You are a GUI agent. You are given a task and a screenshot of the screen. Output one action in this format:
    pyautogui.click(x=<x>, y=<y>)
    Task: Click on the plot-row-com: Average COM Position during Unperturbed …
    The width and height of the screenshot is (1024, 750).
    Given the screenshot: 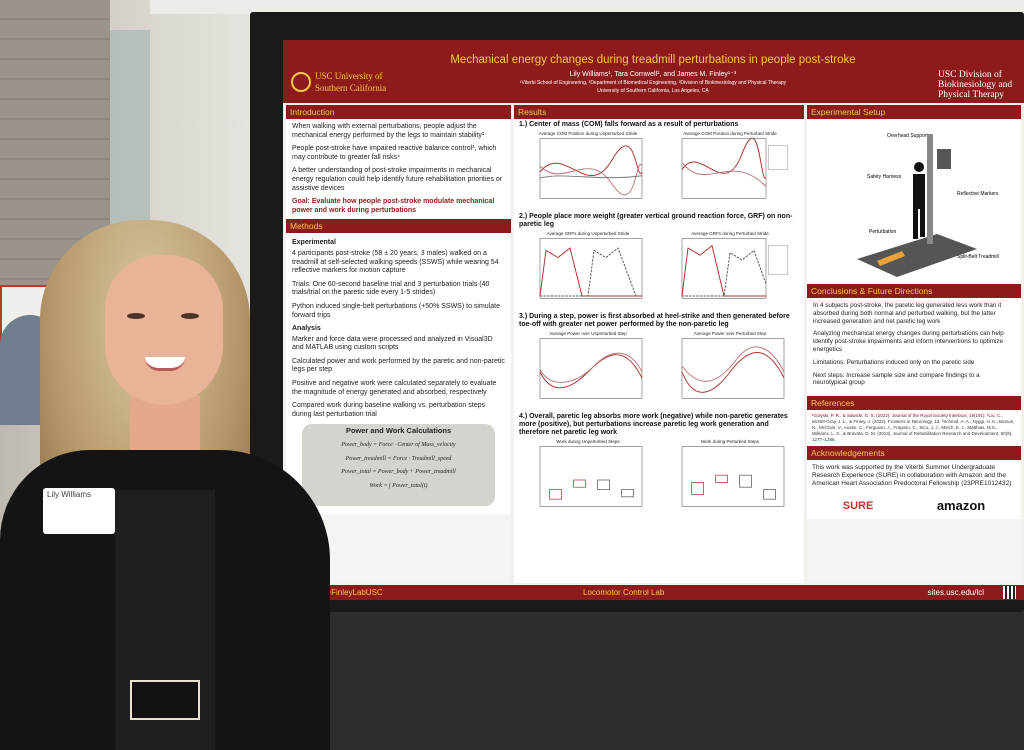 What is the action you would take?
    pyautogui.click(x=659, y=171)
    